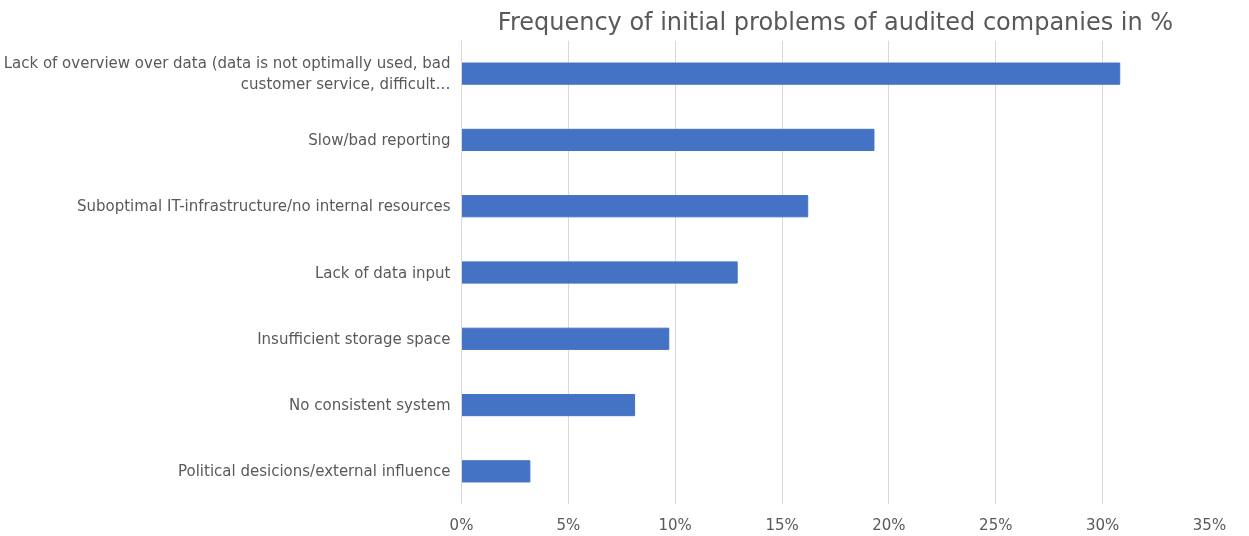  Describe the element at coordinates (370, 405) in the screenshot. I see `y-tick-label: No consistent system` at that location.